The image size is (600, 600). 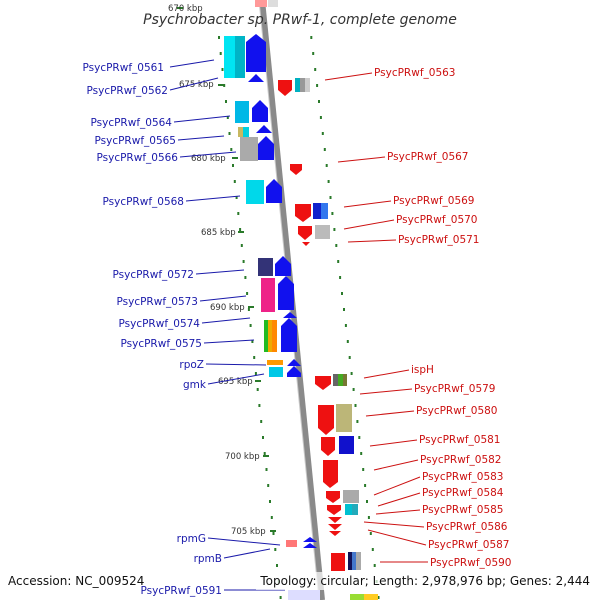 What do you see at coordinates (415, 73) in the screenshot?
I see `gene-label: PsycPRwf_0563` at bounding box center [415, 73].